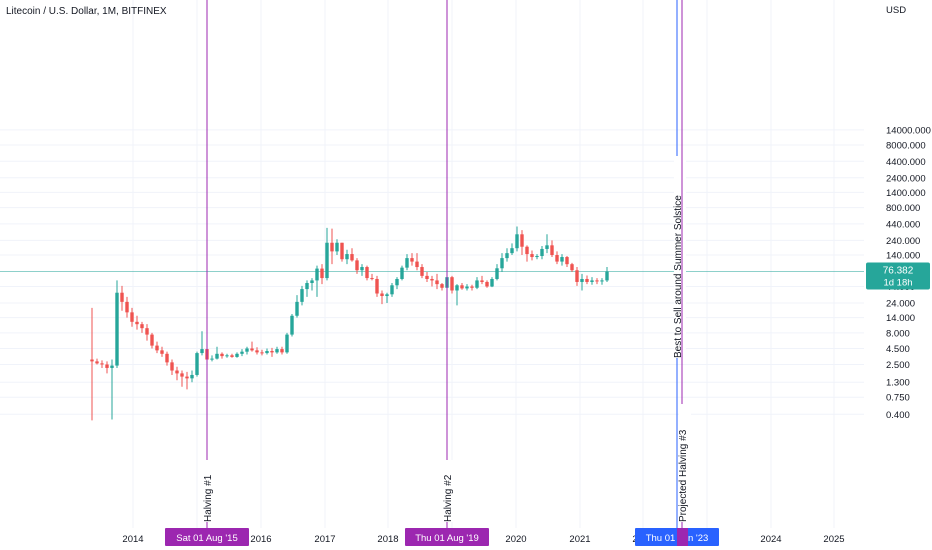 This screenshot has width=932, height=550. Describe the element at coordinates (908, 130) in the screenshot. I see `y-tick-label-0: 14000.000` at that location.